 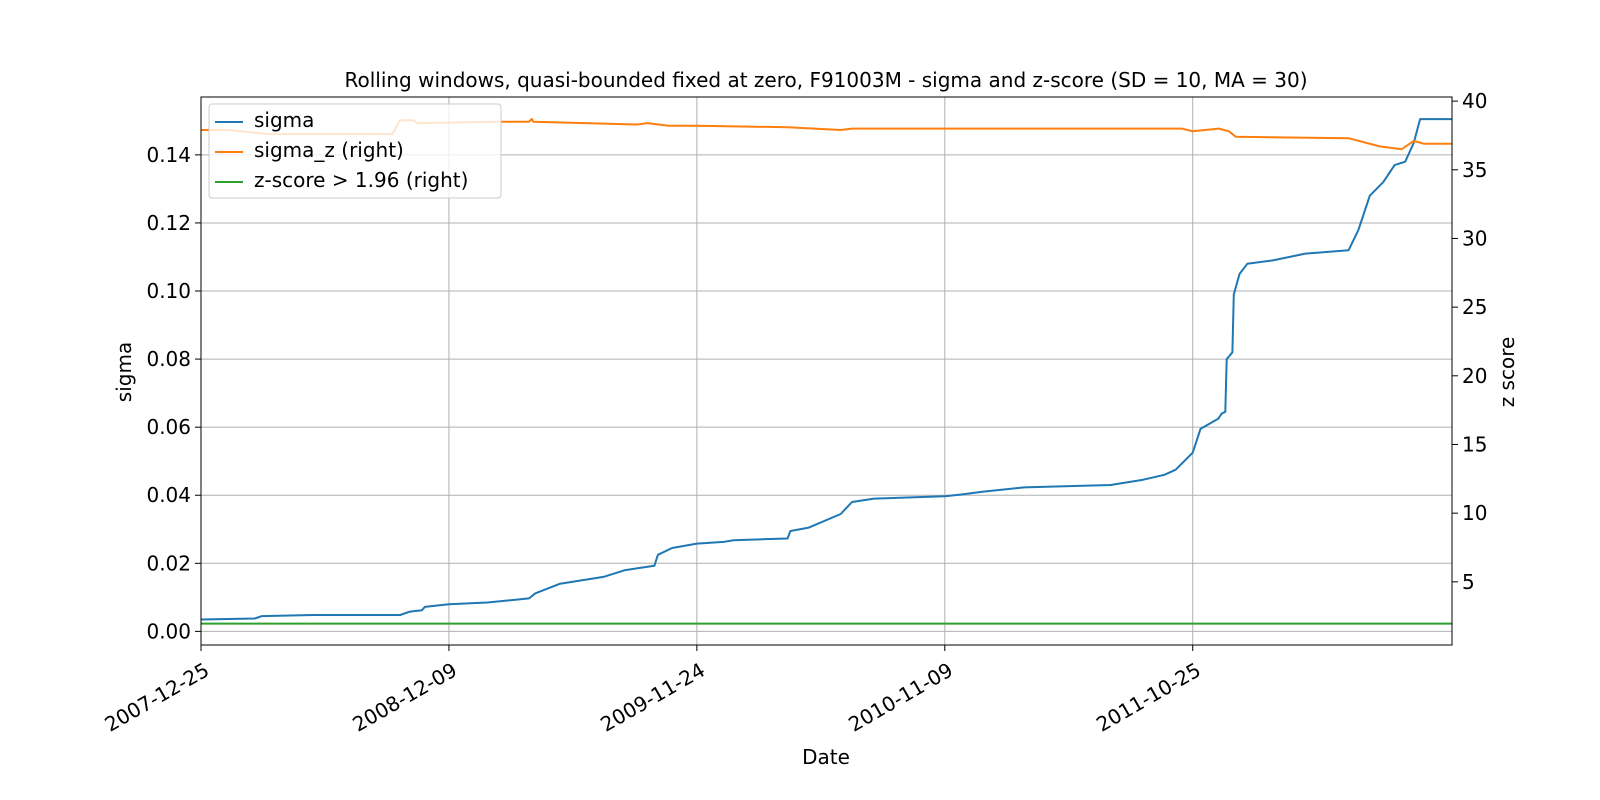 I want to click on x-tick-label: 2008-12-09, so click(x=404, y=697).